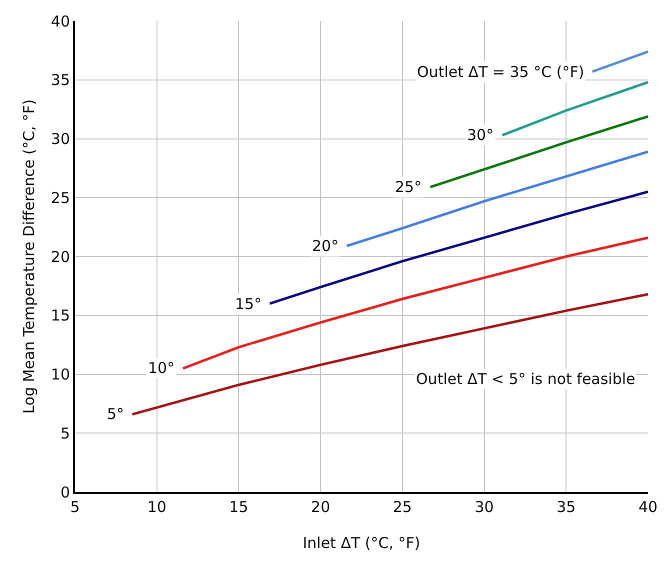  What do you see at coordinates (500, 72) in the screenshot?
I see `series-label: Outlet ΔT = 35 °C (°F)` at bounding box center [500, 72].